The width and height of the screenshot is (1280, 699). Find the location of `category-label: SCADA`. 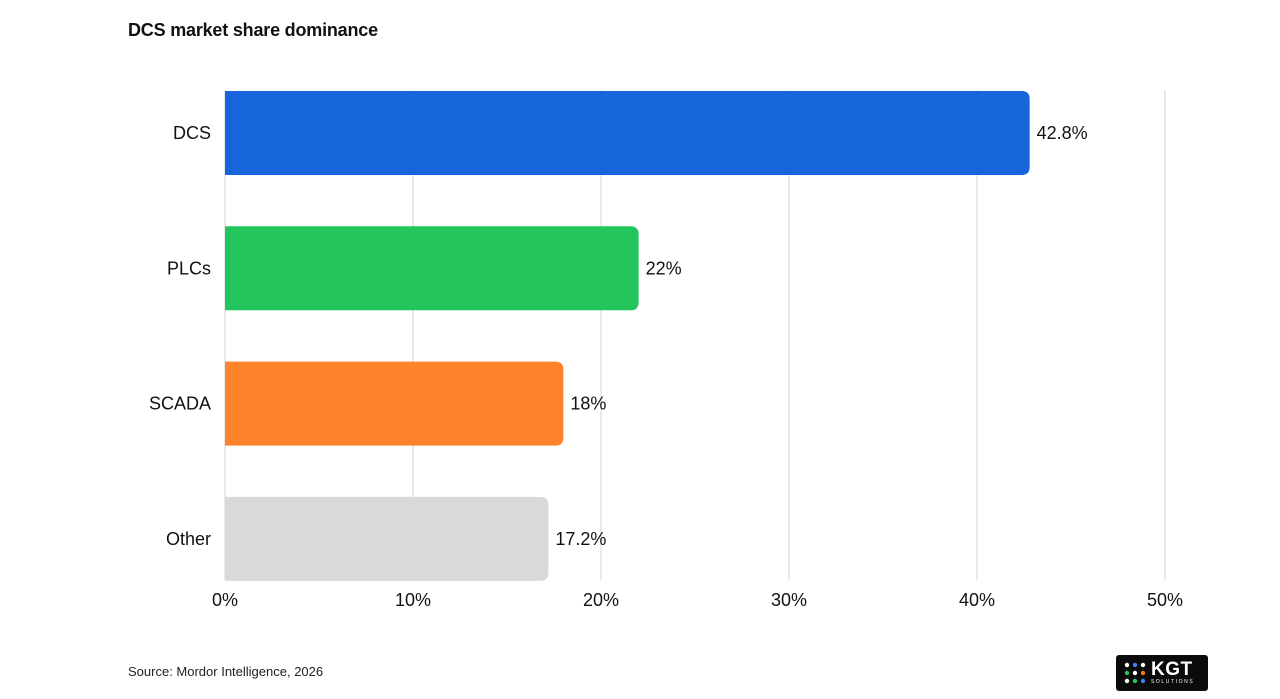

category-label: SCADA is located at coordinates (180, 404).